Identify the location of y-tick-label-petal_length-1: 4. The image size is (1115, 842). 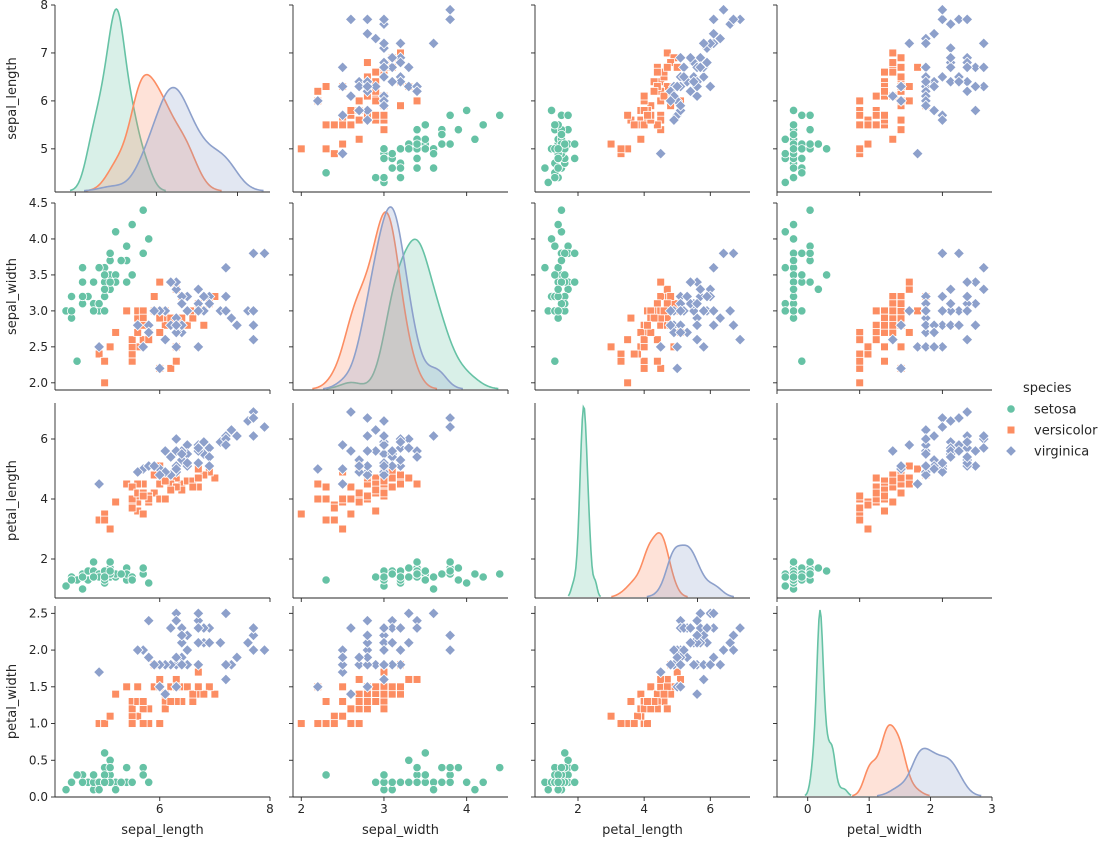
(44, 499).